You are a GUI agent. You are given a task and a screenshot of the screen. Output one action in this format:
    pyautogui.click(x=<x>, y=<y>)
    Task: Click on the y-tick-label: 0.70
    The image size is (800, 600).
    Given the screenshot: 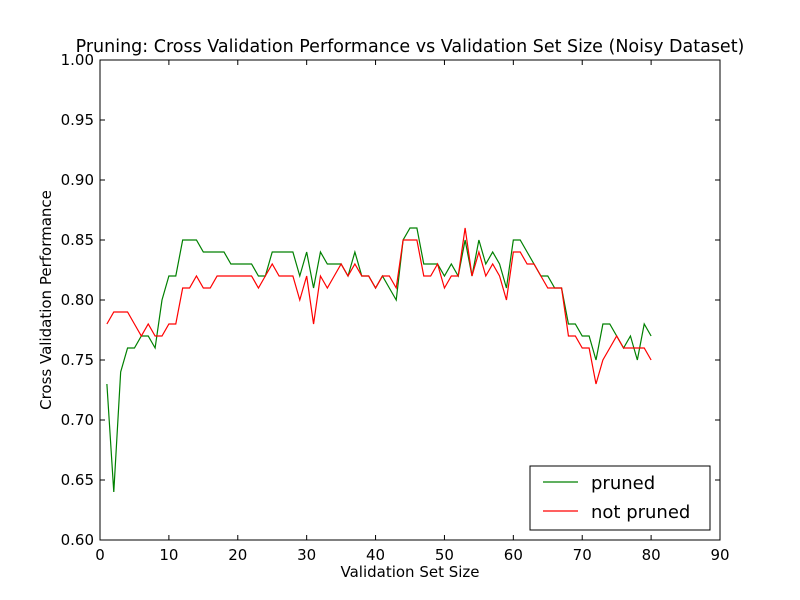 What is the action you would take?
    pyautogui.click(x=77, y=420)
    